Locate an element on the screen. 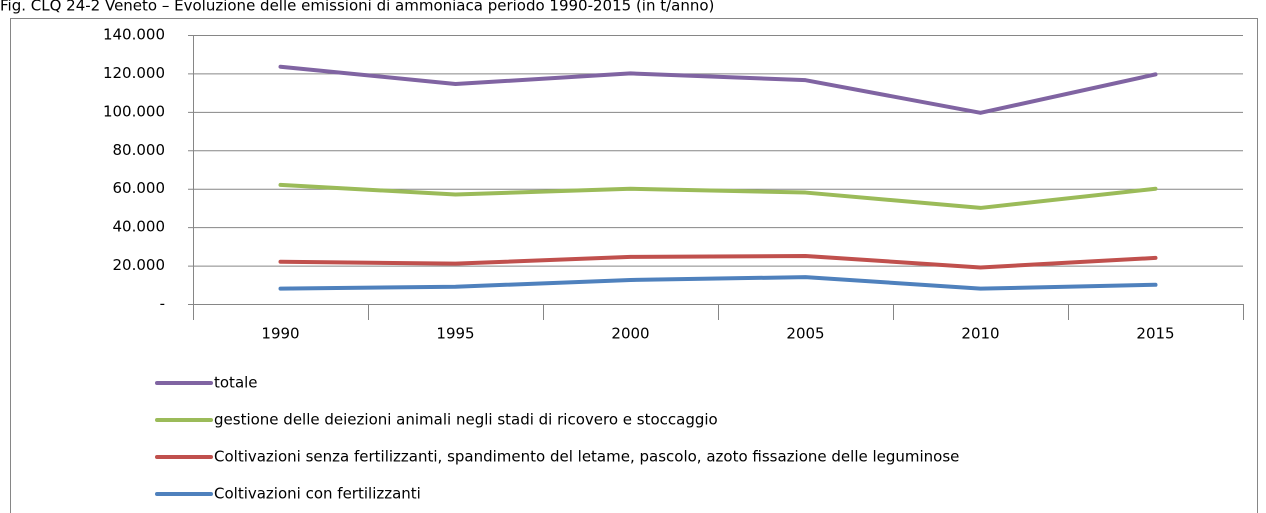  x-tick-label: 2015 is located at coordinates (1155, 334).